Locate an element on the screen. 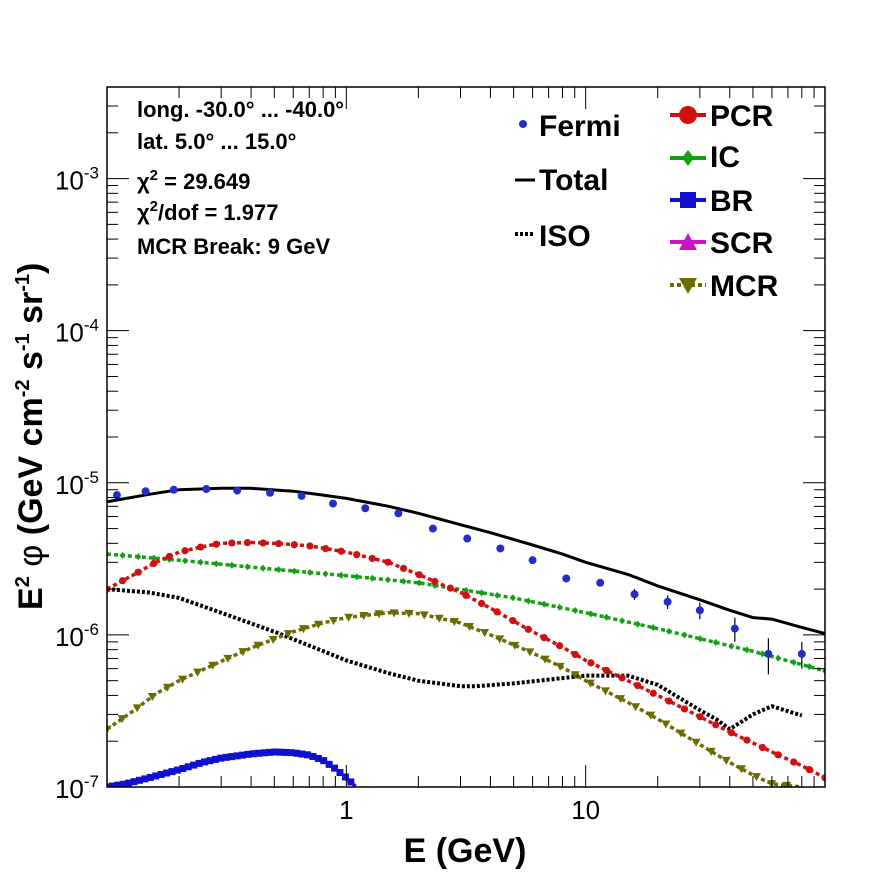 The width and height of the screenshot is (896, 872). chi2-value: = 29.649 is located at coordinates (204, 181).